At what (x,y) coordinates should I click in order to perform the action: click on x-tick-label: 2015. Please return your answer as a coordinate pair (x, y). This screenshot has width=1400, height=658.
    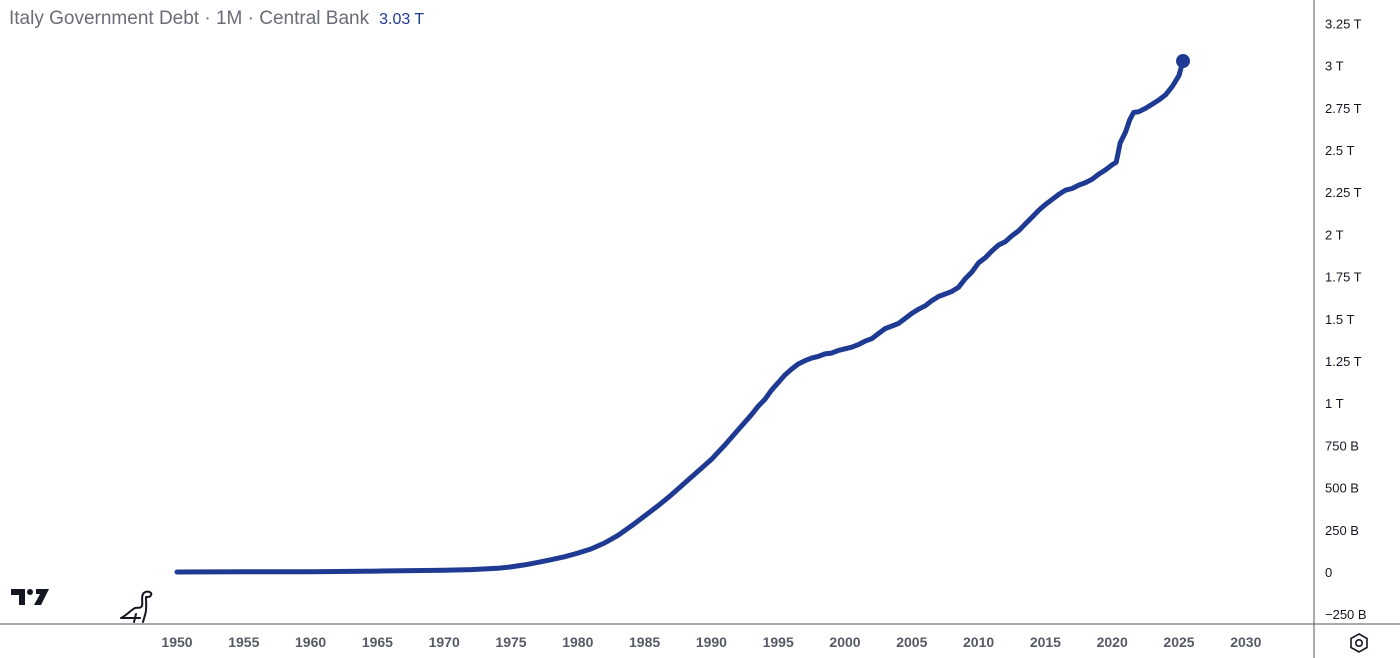
    Looking at the image, I should click on (1045, 642).